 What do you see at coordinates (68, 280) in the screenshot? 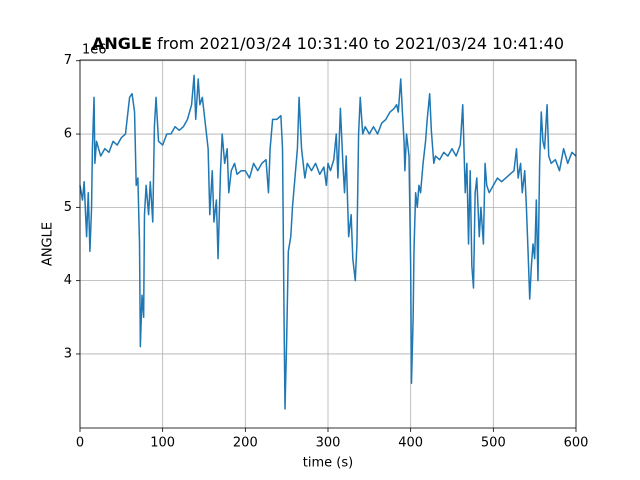
I see `y-tick-label: 4` at bounding box center [68, 280].